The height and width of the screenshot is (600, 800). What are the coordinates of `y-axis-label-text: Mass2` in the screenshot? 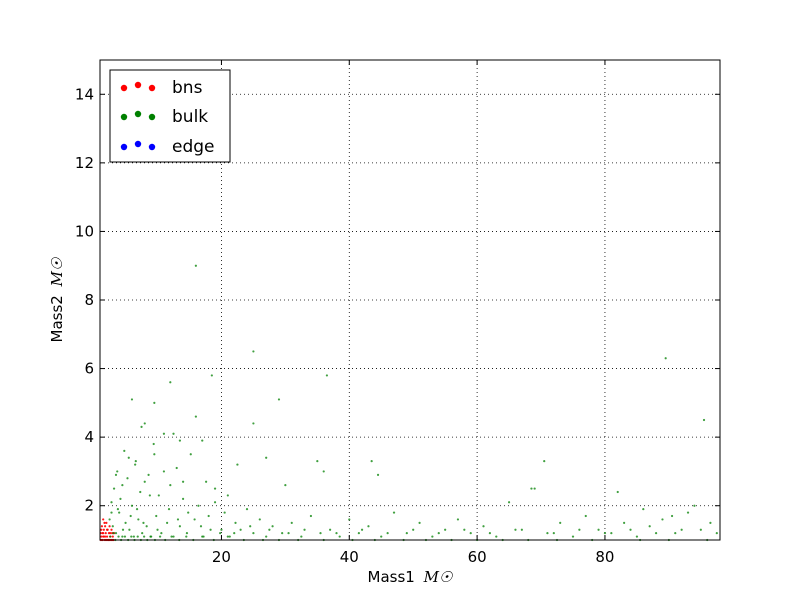 It's located at (57, 318).